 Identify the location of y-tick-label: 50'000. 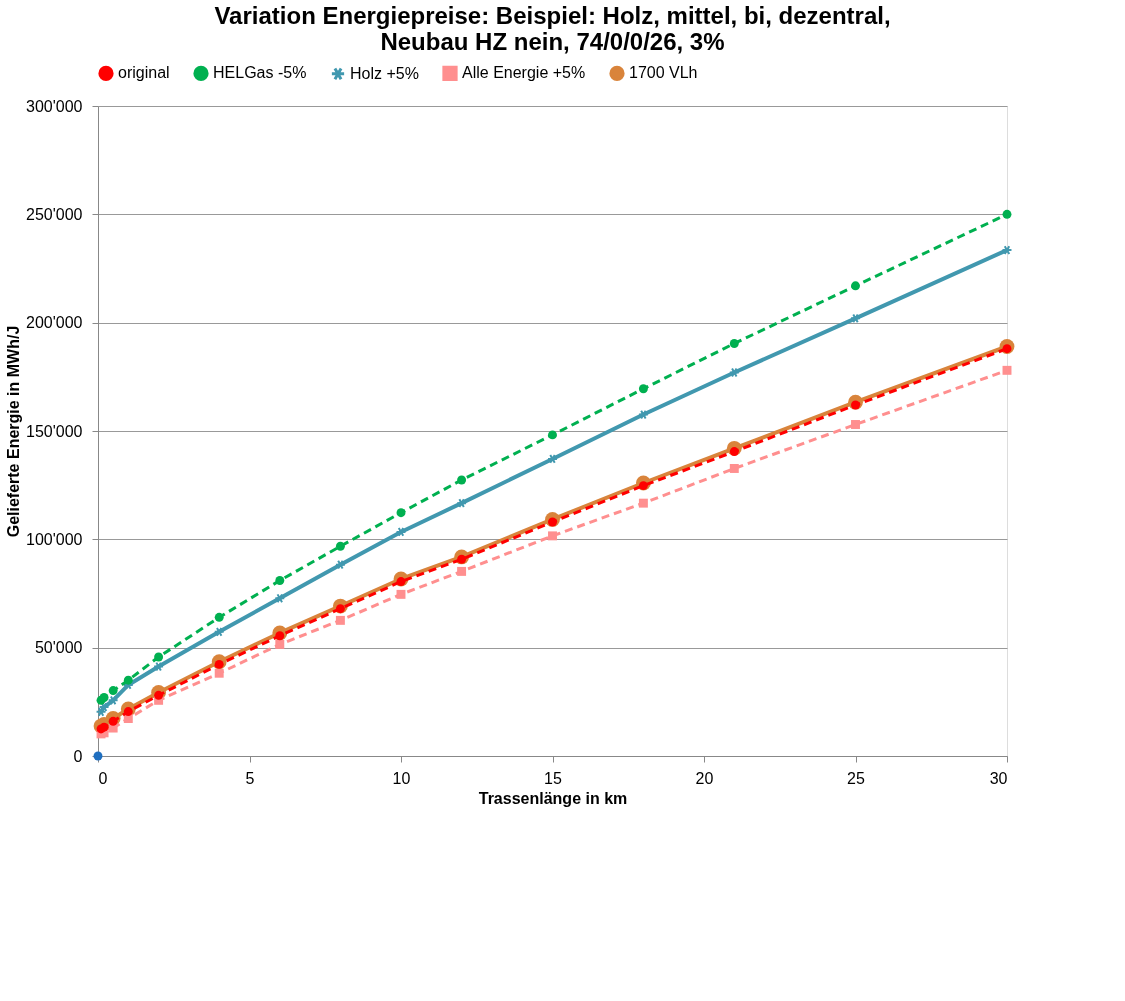
(58, 648).